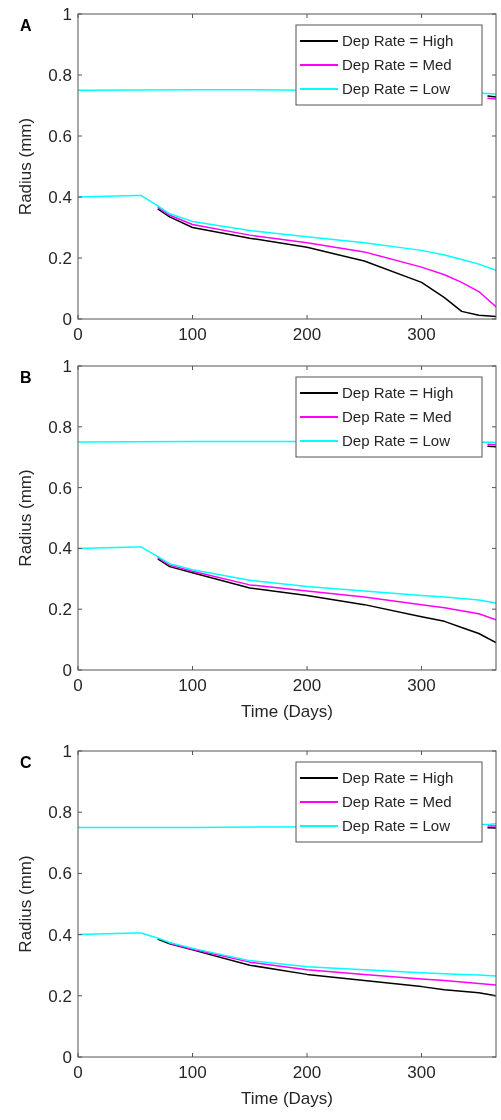 The height and width of the screenshot is (1120, 501). What do you see at coordinates (26, 377) in the screenshot?
I see `chart-title: B` at bounding box center [26, 377].